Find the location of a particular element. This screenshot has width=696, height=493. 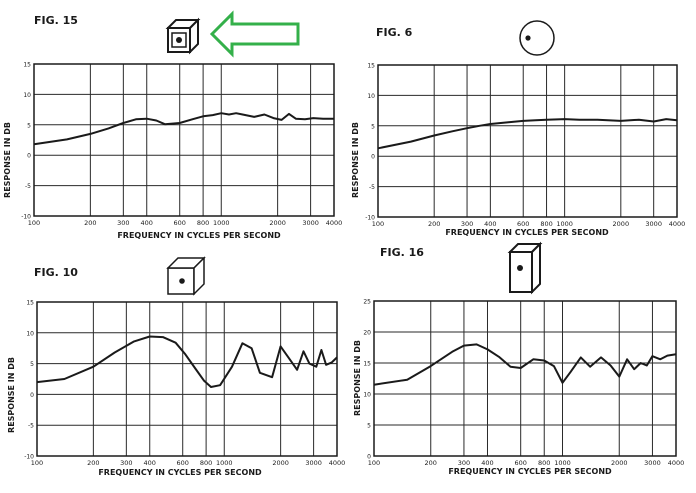

chart-title: FIG. 10 is located at coordinates (56, 272).